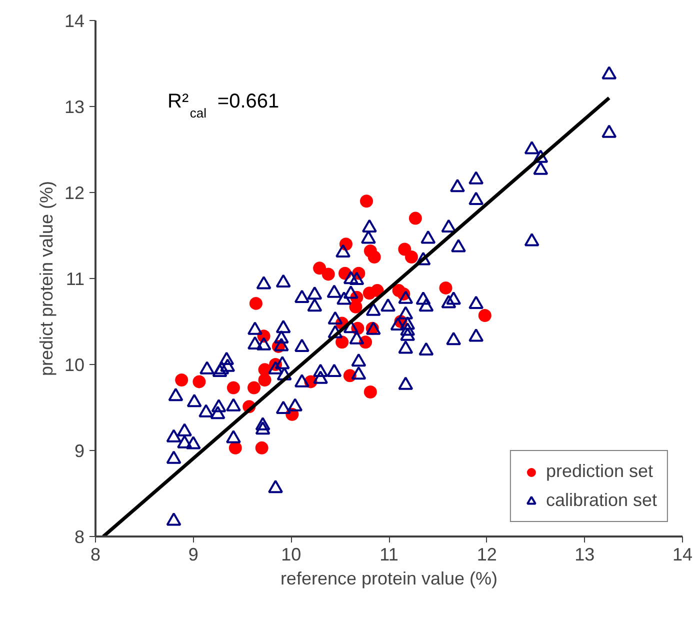  Describe the element at coordinates (486, 554) in the screenshot. I see `x-tick-label: 12` at that location.